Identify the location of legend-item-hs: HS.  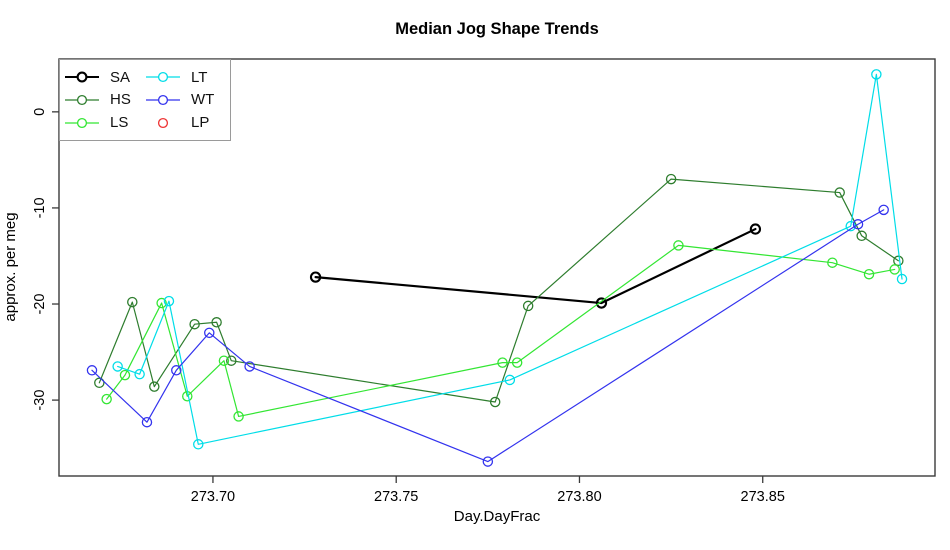
(104, 100).